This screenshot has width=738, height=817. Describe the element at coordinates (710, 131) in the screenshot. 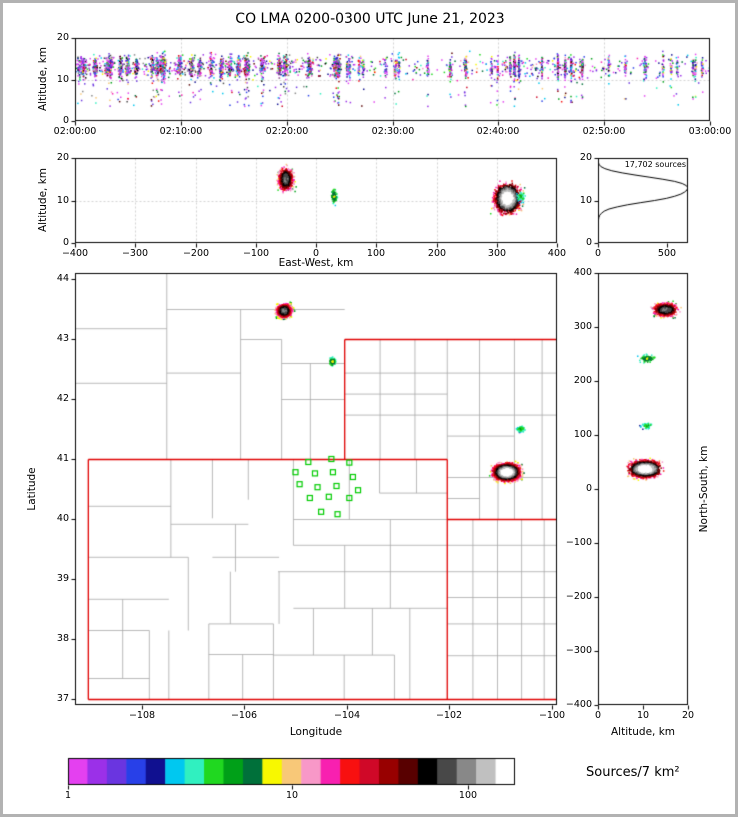

I see `time-axis-tick: 03:00:00` at that location.